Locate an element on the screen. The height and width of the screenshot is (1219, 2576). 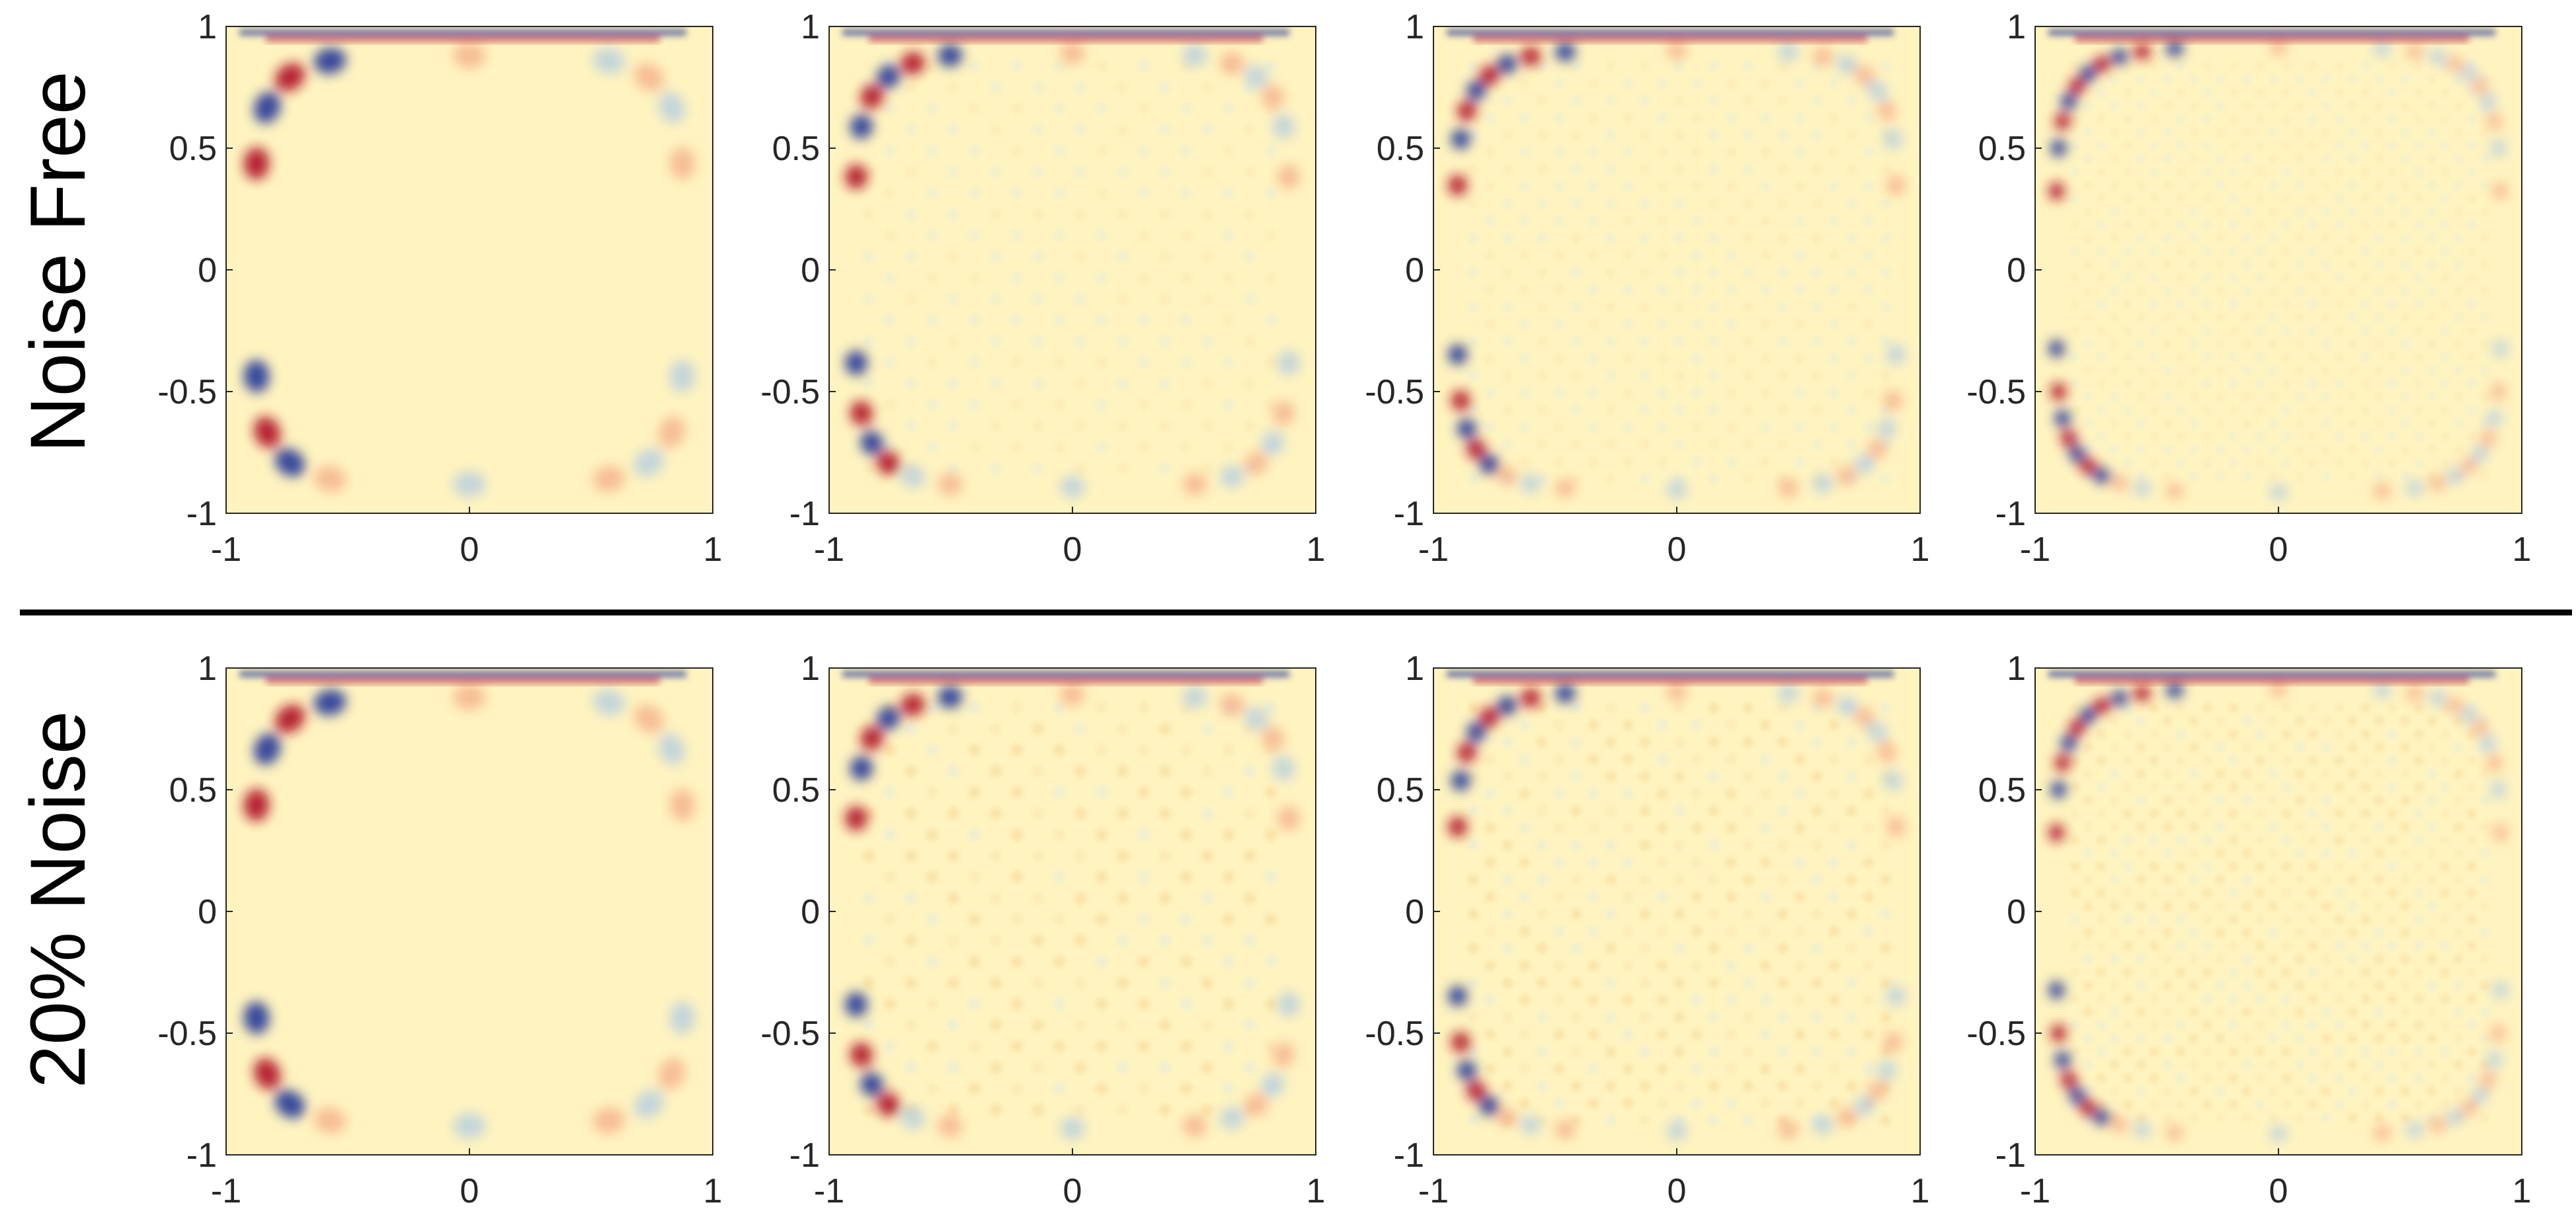
row-label-noise-free: Noise Free is located at coordinates (58, 261).